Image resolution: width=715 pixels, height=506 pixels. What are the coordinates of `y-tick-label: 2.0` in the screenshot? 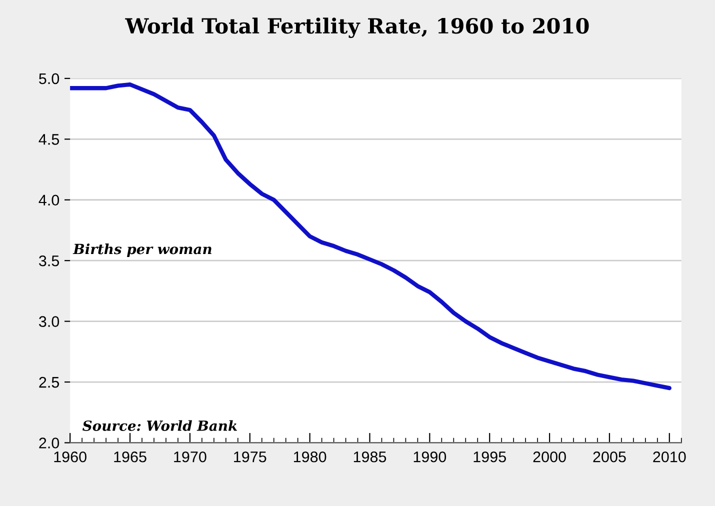 It's located at (49, 443).